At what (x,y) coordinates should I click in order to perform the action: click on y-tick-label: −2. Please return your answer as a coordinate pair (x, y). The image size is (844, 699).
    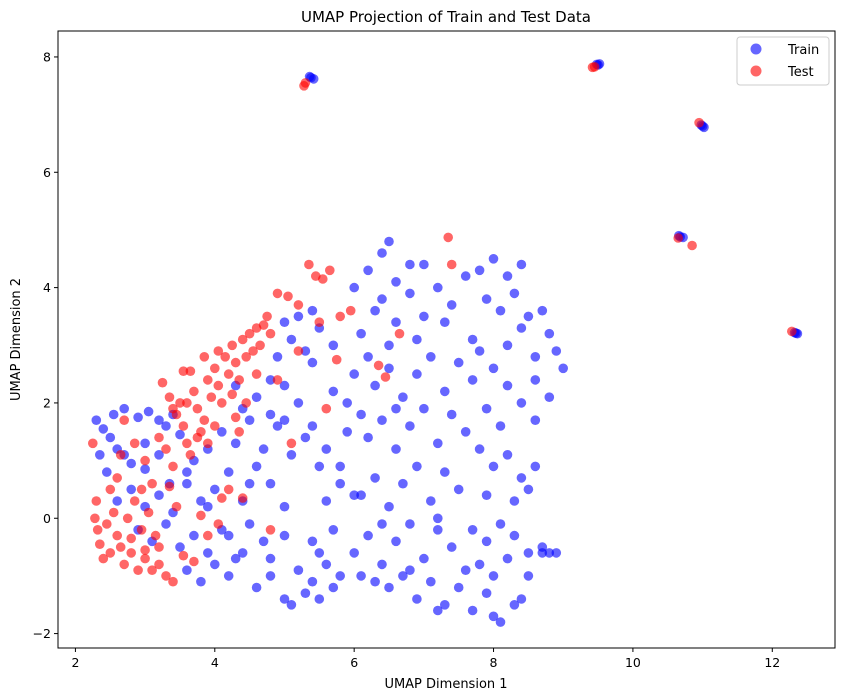
    Looking at the image, I should click on (42, 633).